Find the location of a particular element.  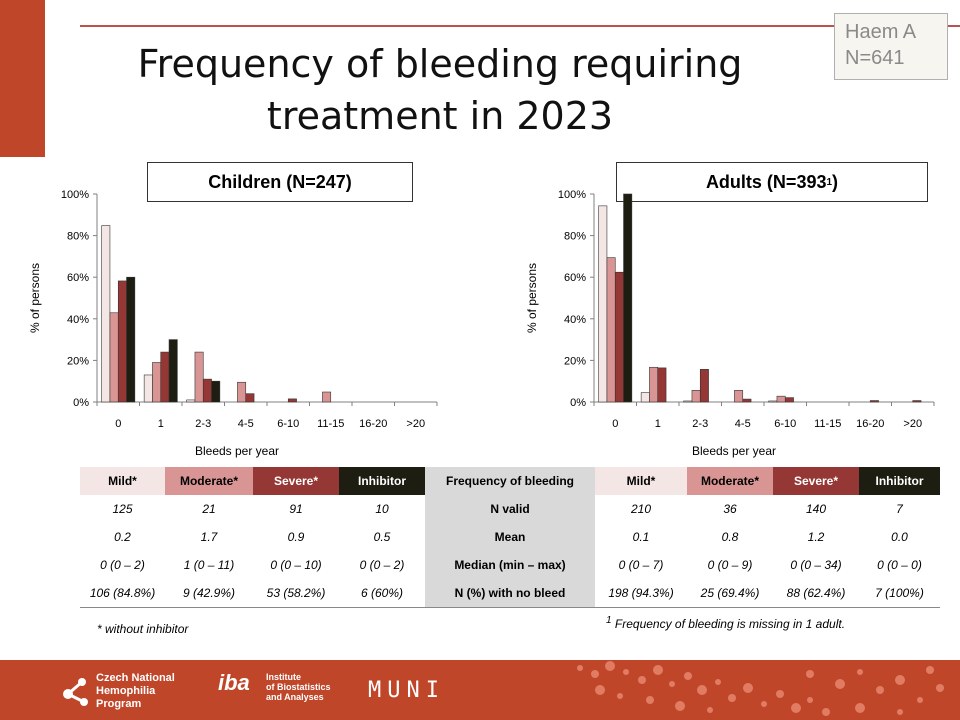

cnhp-logo: Czech National Hemophilia Program is located at coordinates (118, 691).